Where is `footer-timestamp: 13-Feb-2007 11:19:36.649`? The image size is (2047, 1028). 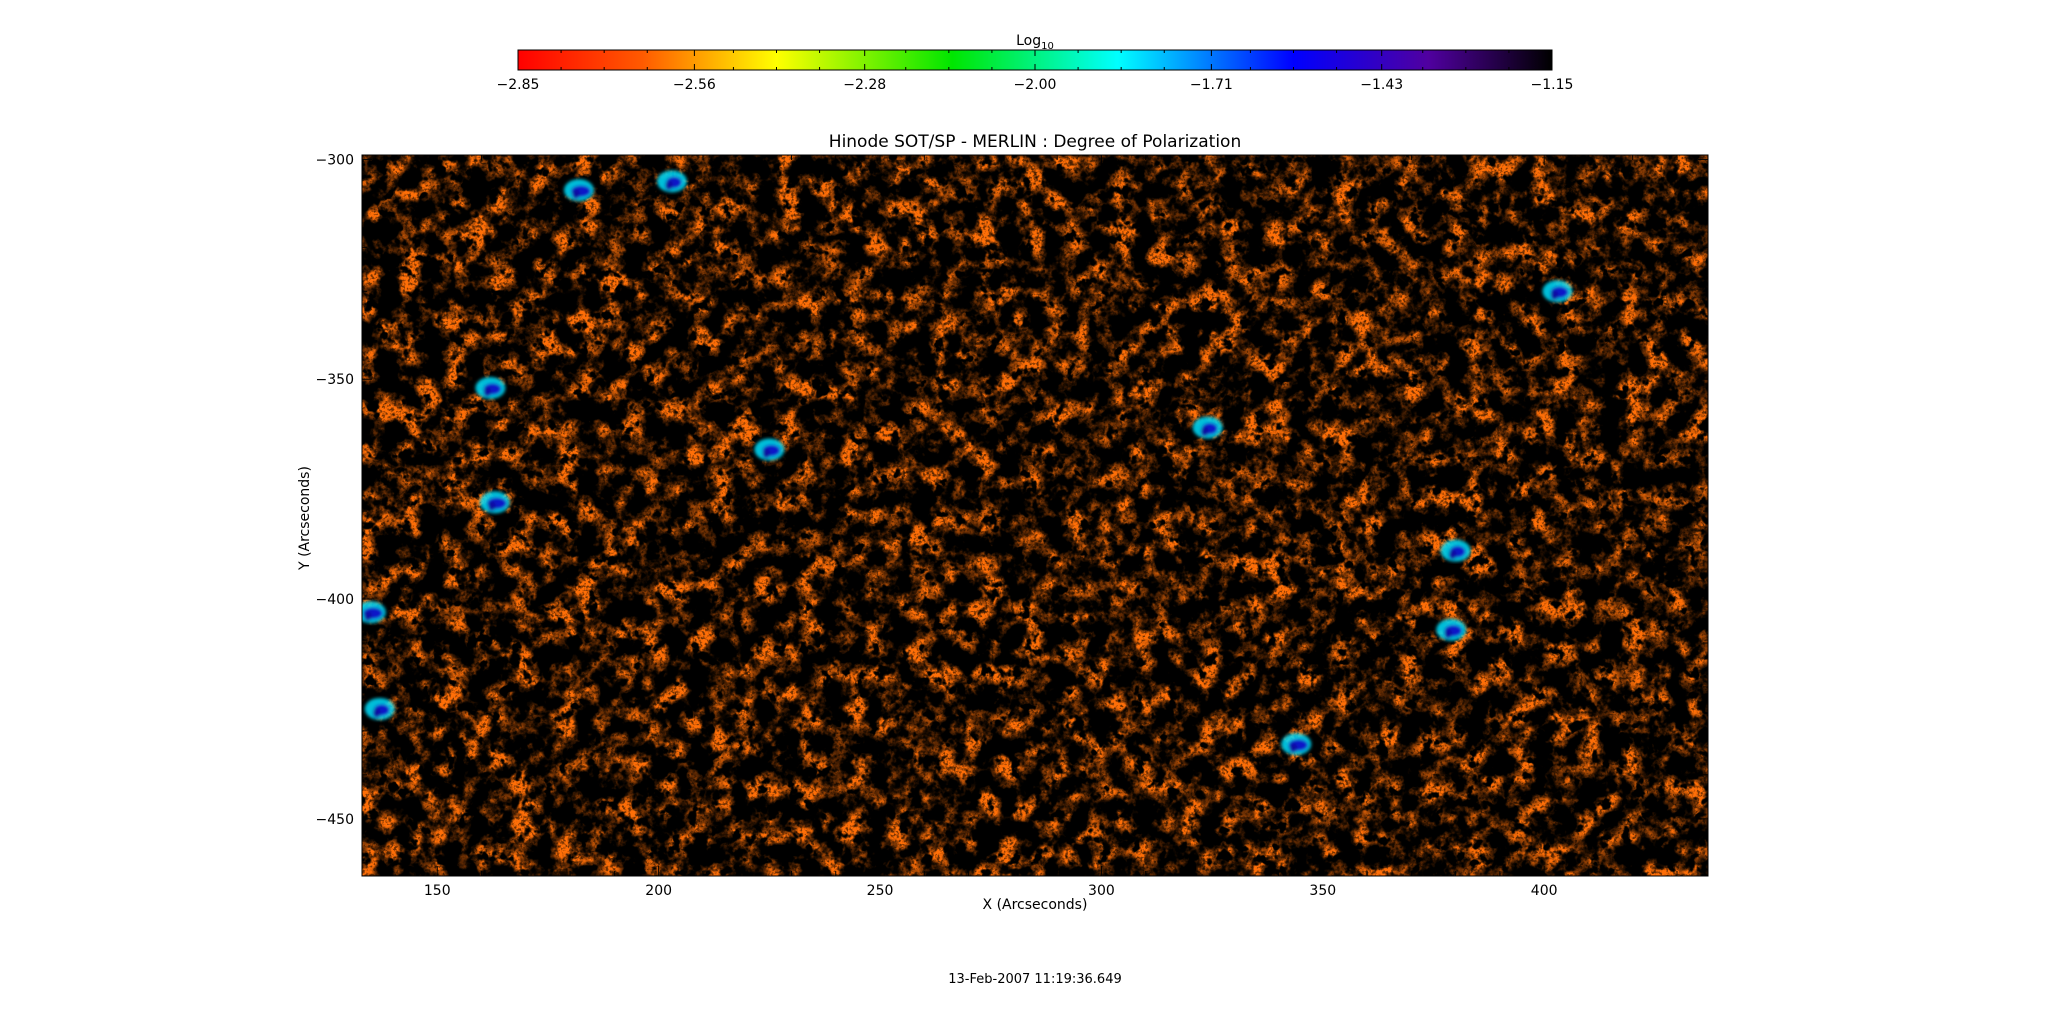
footer-timestamp: 13-Feb-2007 11:19:36.649 is located at coordinates (1035, 979).